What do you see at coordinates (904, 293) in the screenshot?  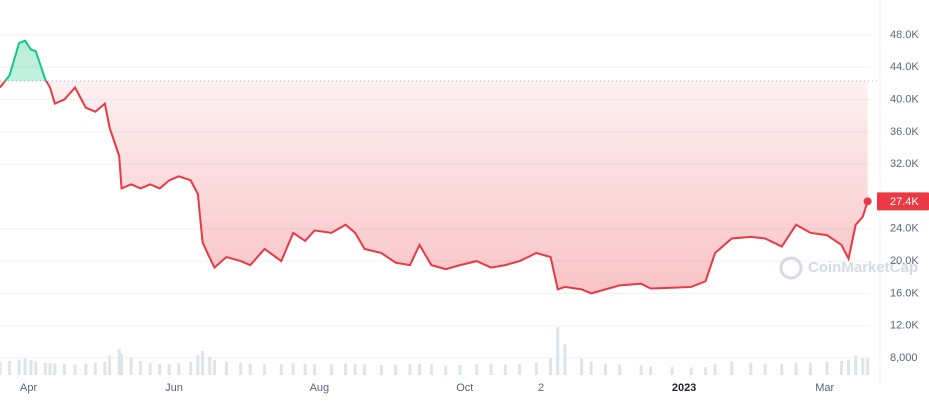 I see `y-tick-label: 16.0K` at bounding box center [904, 293].